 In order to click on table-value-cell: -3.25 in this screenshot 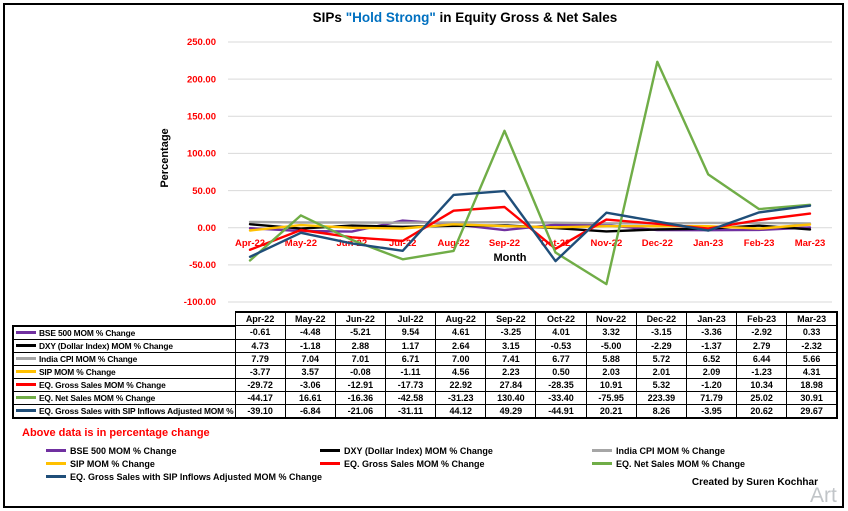, I will do `click(511, 332)`.